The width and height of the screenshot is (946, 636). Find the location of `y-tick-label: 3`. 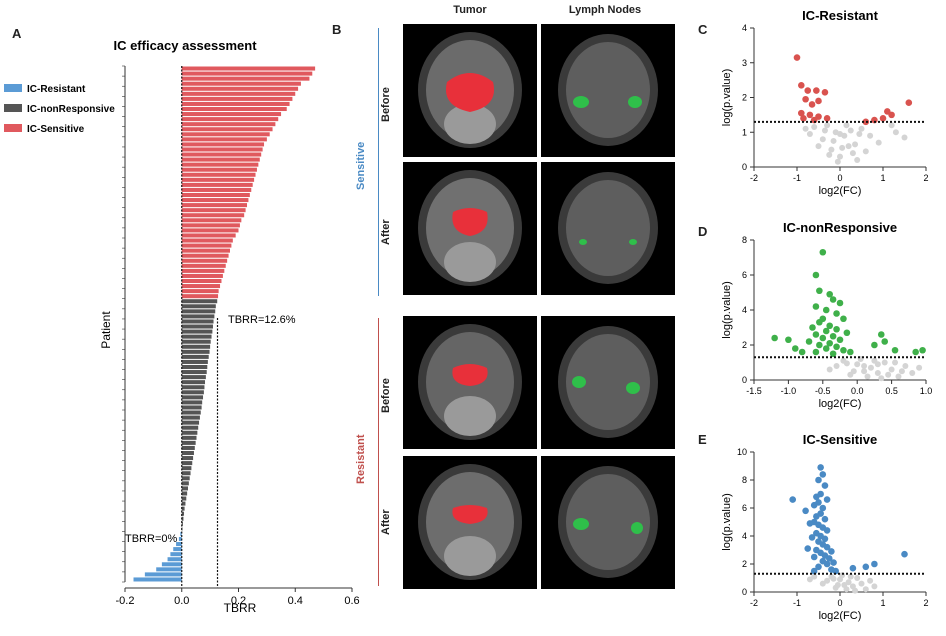

y-tick-label: 3 is located at coordinates (744, 63).